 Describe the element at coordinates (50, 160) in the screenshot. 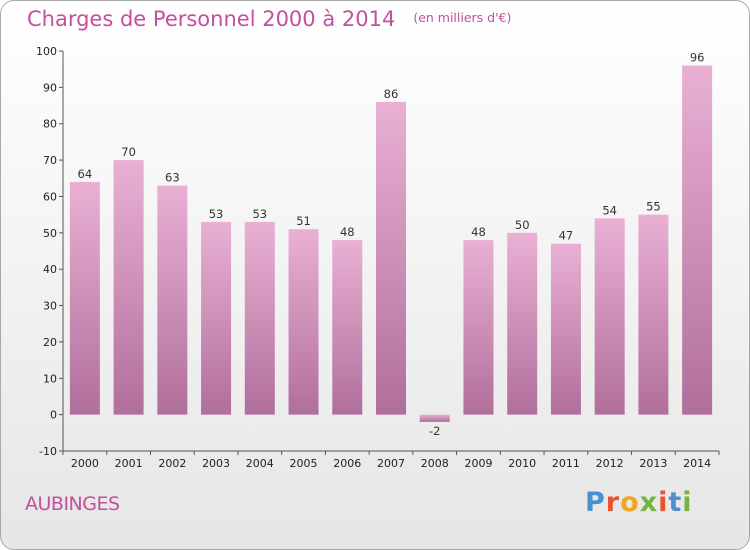

I see `y-tick-label: 70` at that location.